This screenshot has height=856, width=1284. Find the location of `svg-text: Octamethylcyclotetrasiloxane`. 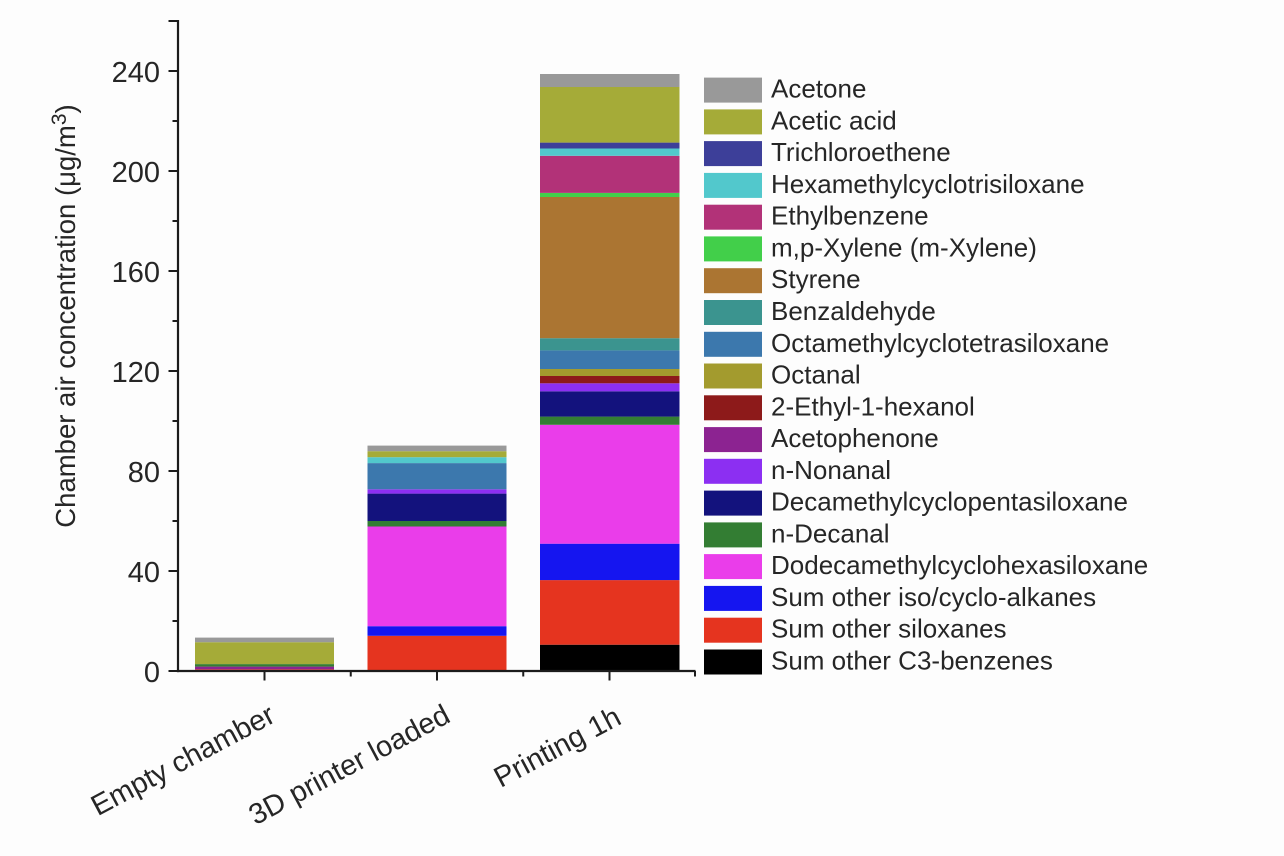

svg-text: Octamethylcyclotetrasiloxane is located at coordinates (940, 343).